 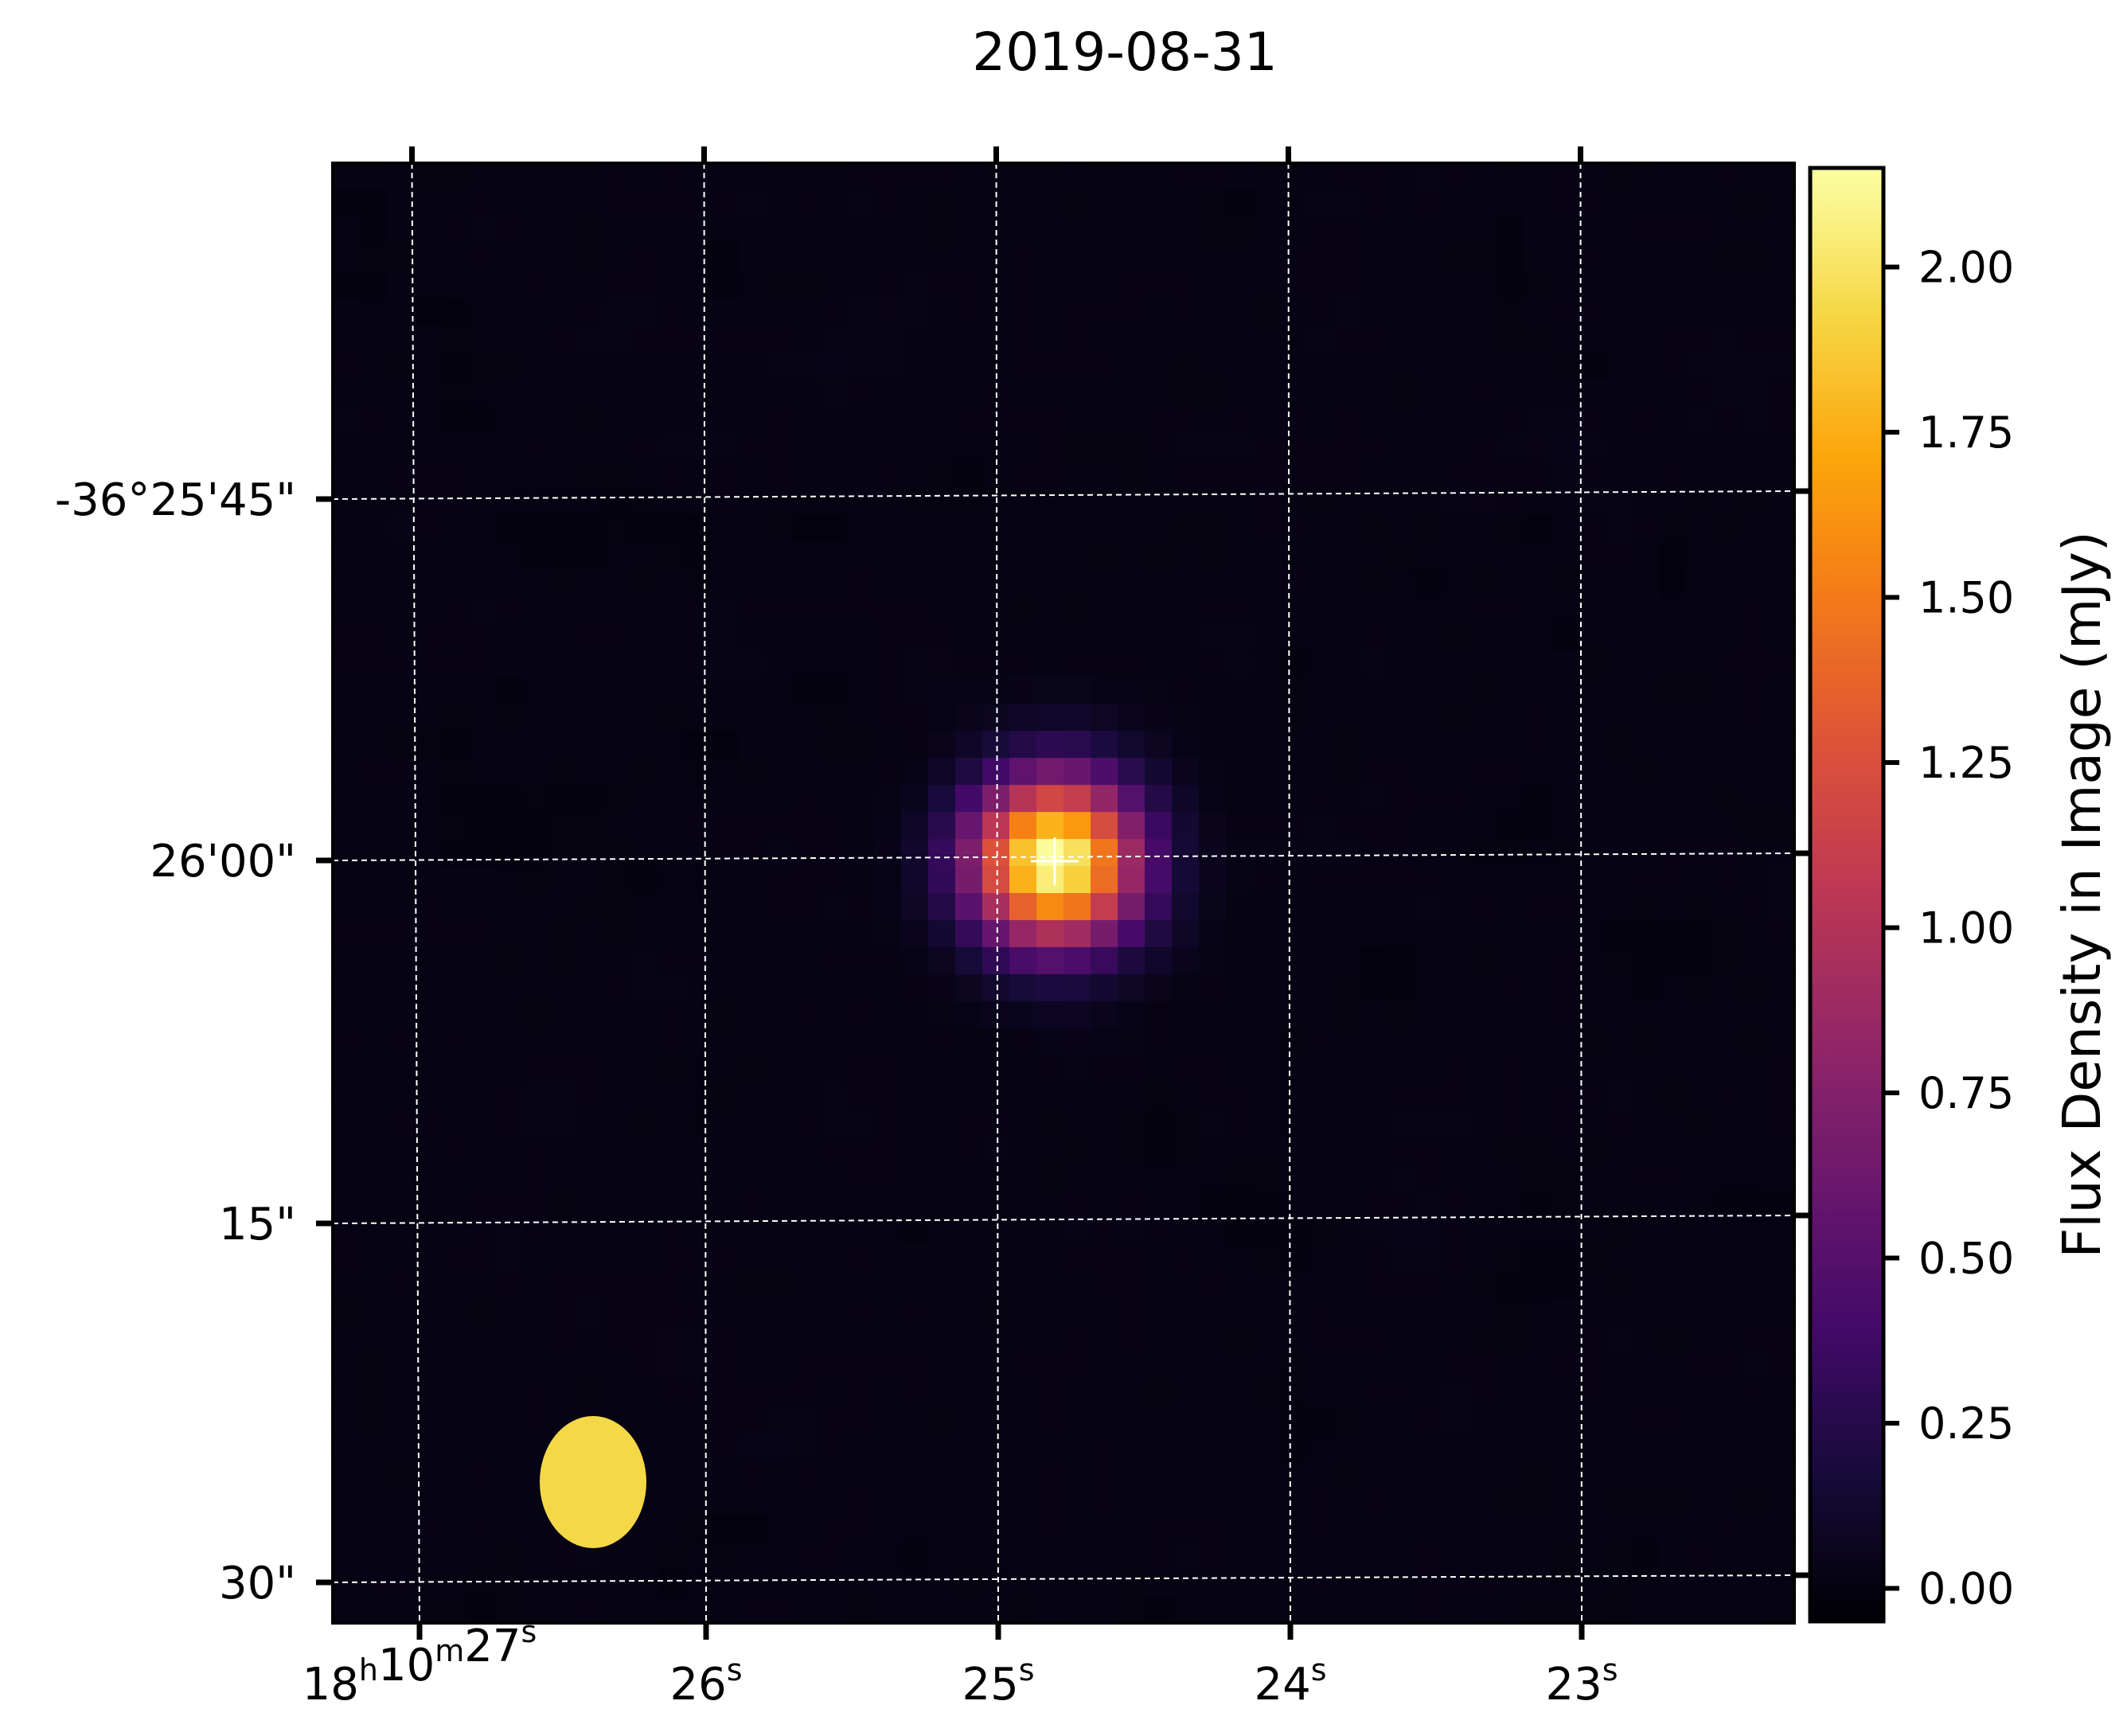 I want to click on grid-line-dec, so click(x=1063, y=1578).